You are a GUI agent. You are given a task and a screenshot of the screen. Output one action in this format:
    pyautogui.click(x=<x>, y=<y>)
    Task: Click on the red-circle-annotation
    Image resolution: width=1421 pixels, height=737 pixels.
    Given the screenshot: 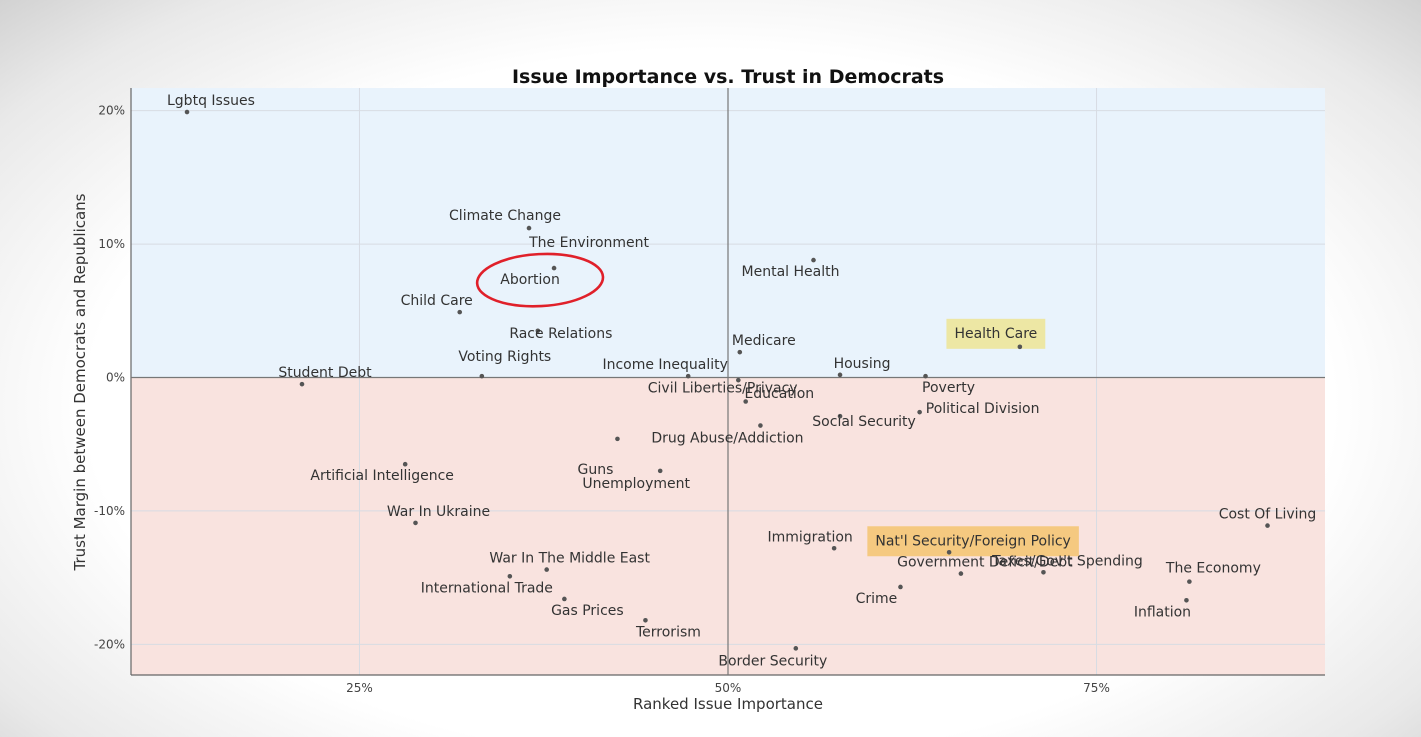 What is the action you would take?
    pyautogui.click(x=540, y=280)
    